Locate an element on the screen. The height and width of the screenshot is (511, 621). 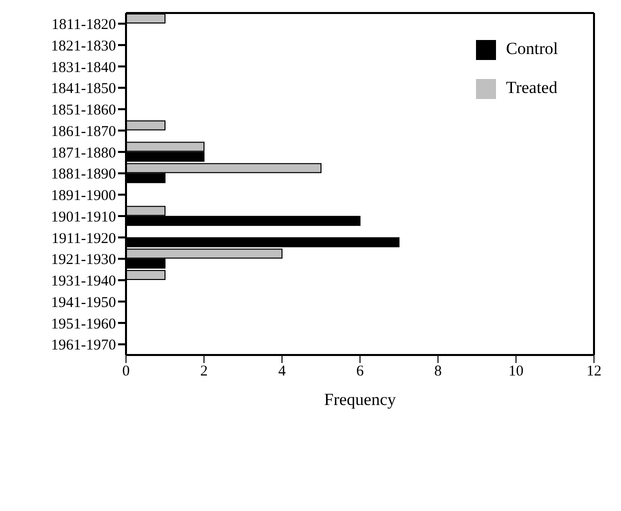
x-tick-label: 12 is located at coordinates (594, 372).